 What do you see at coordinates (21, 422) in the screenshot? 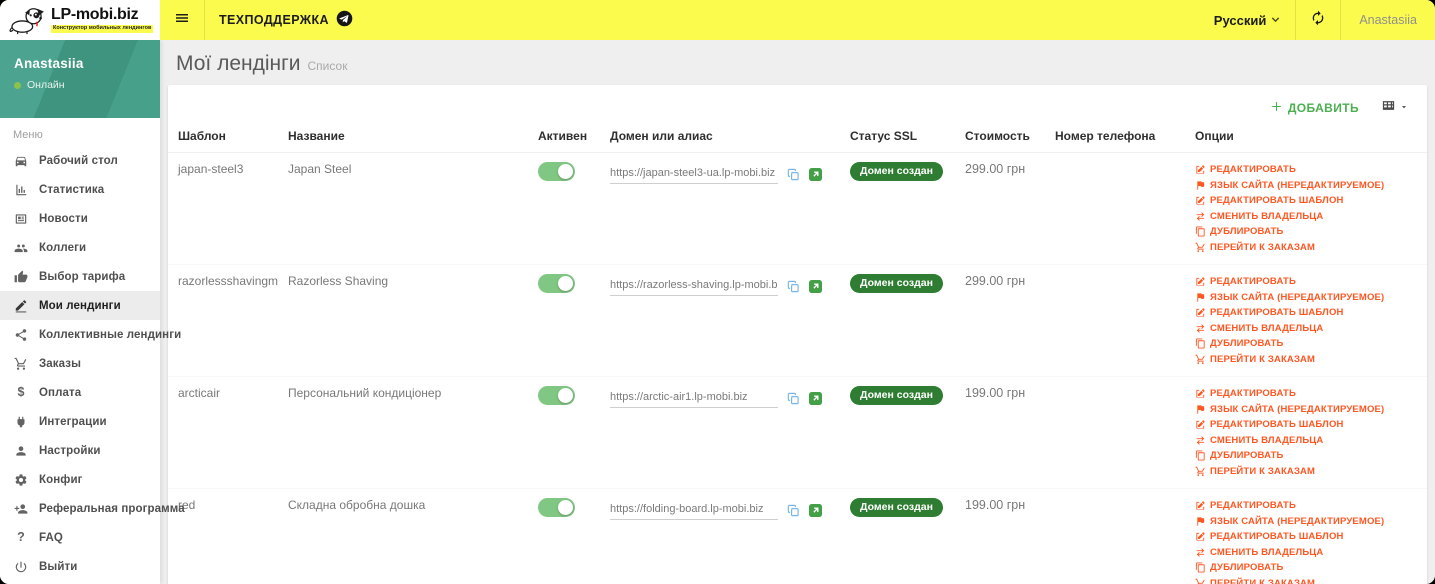
I see `plug-icon` at bounding box center [21, 422].